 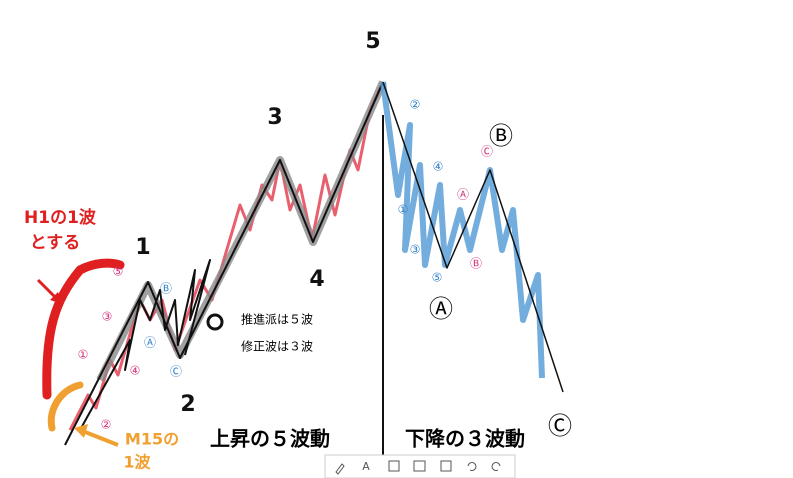 What do you see at coordinates (56, 298) in the screenshot?
I see `h1-arrow-head` at bounding box center [56, 298].